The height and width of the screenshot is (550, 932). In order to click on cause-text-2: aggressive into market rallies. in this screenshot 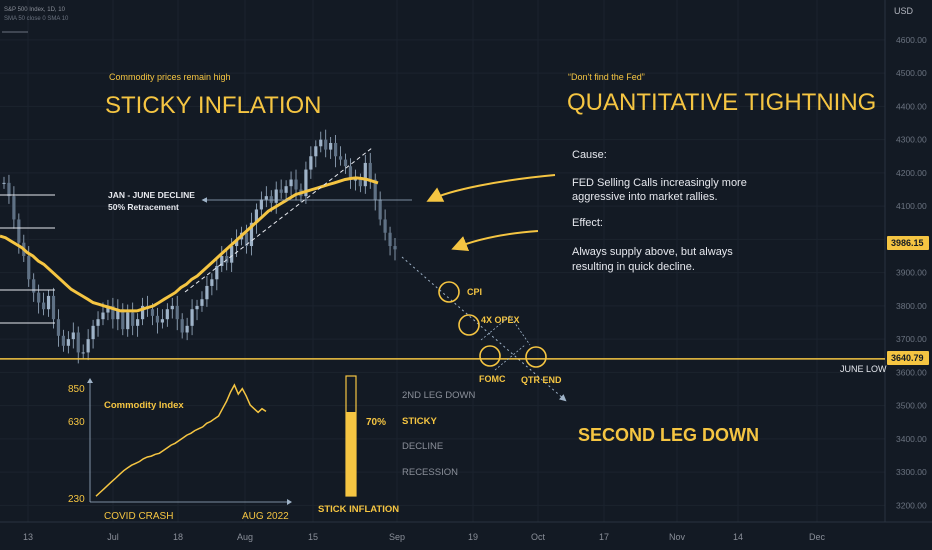, I will do `click(645, 197)`.